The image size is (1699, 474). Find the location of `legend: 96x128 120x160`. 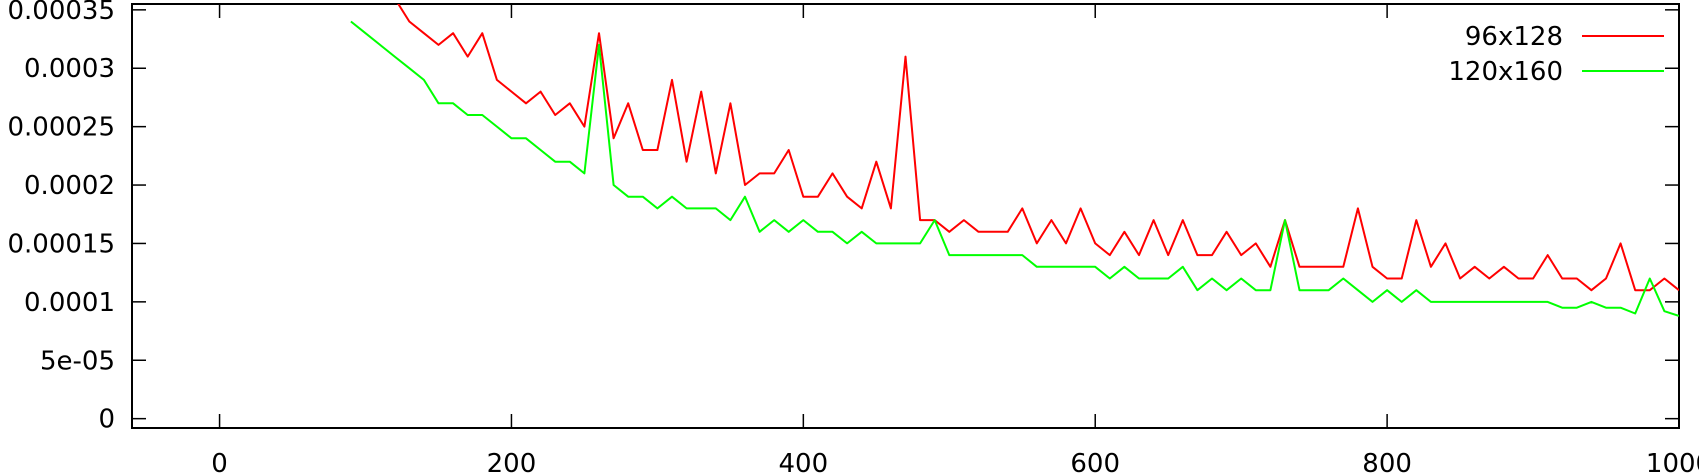

legend: 96x128 120x160 is located at coordinates (1556, 54).